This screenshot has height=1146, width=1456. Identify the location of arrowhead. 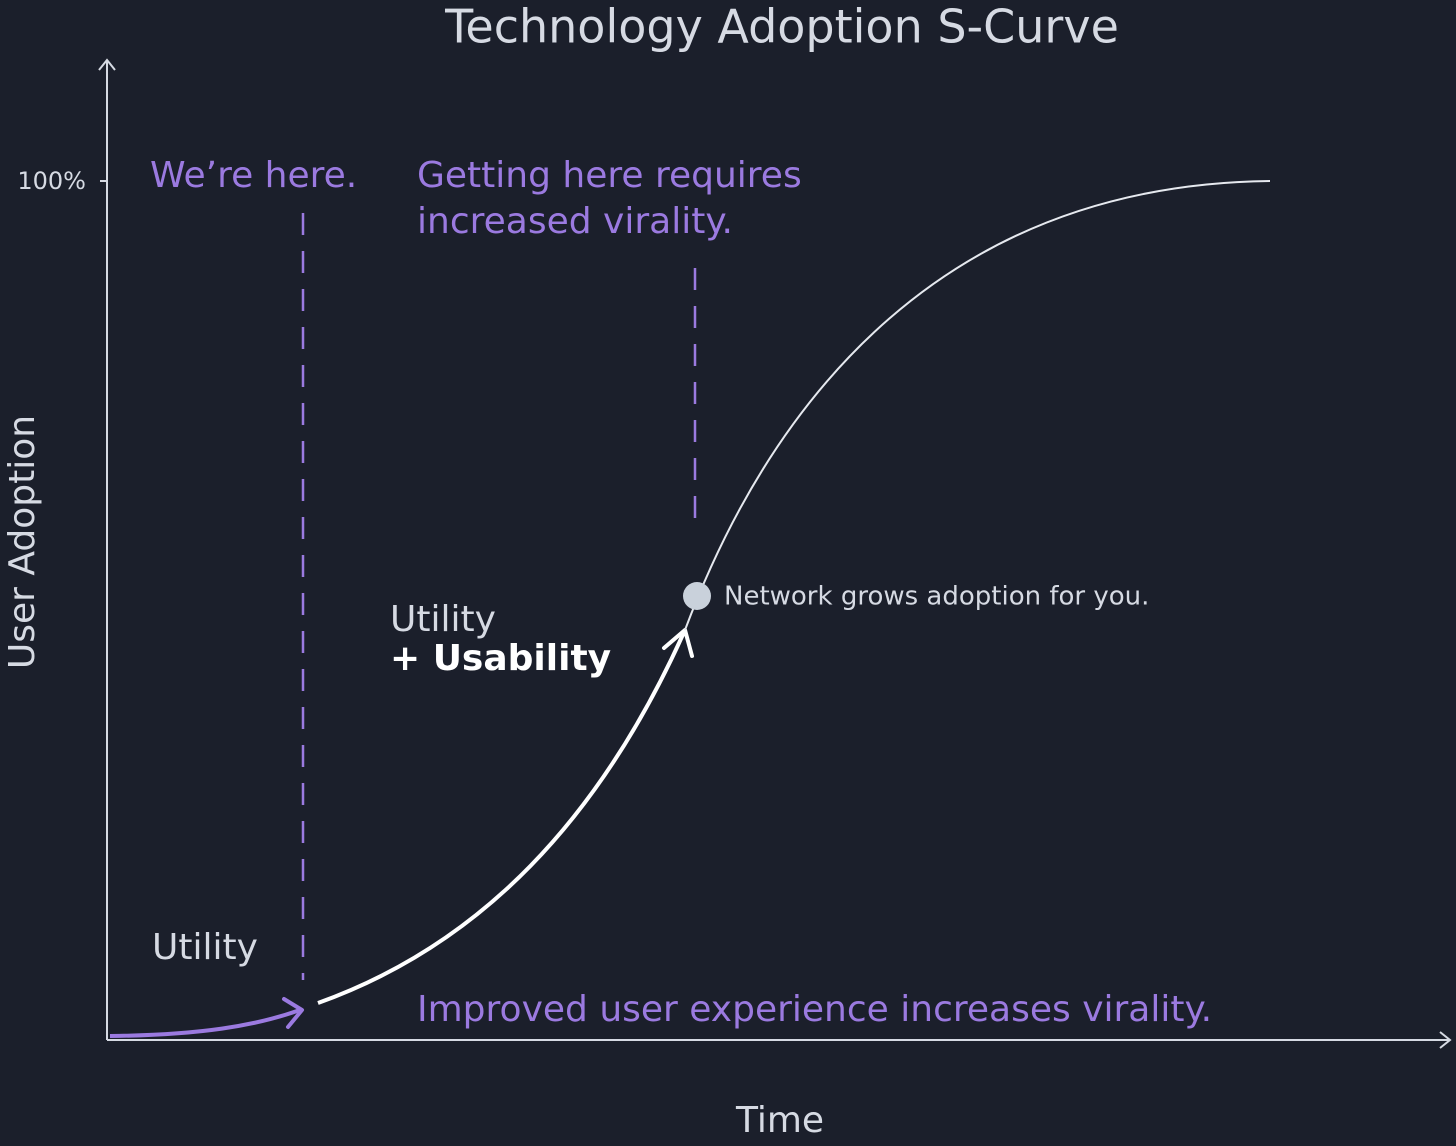
(293, 1013).